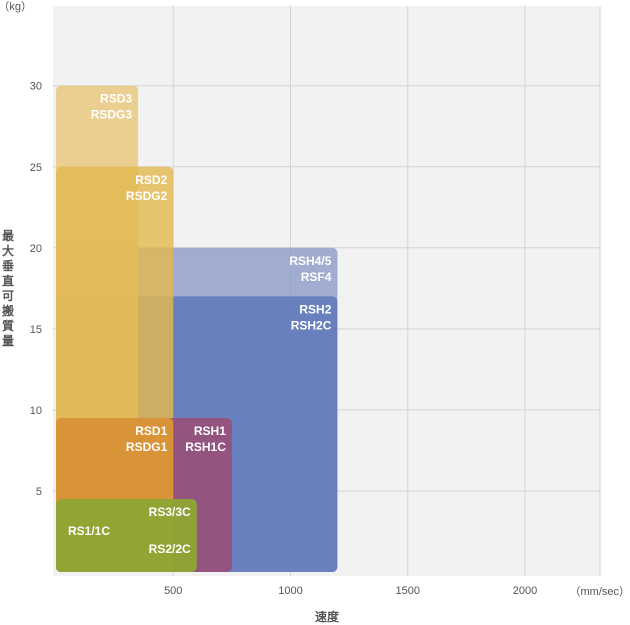  What do you see at coordinates (39, 492) in the screenshot?
I see `y-tick-label: 5` at bounding box center [39, 492].